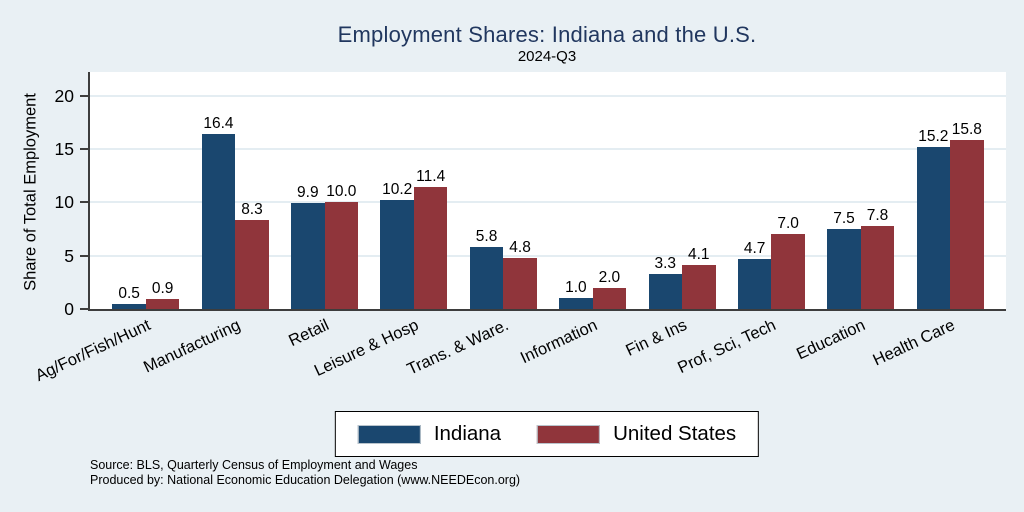  What do you see at coordinates (129, 293) in the screenshot?
I see `bar-value-label: 0.5` at bounding box center [129, 293].